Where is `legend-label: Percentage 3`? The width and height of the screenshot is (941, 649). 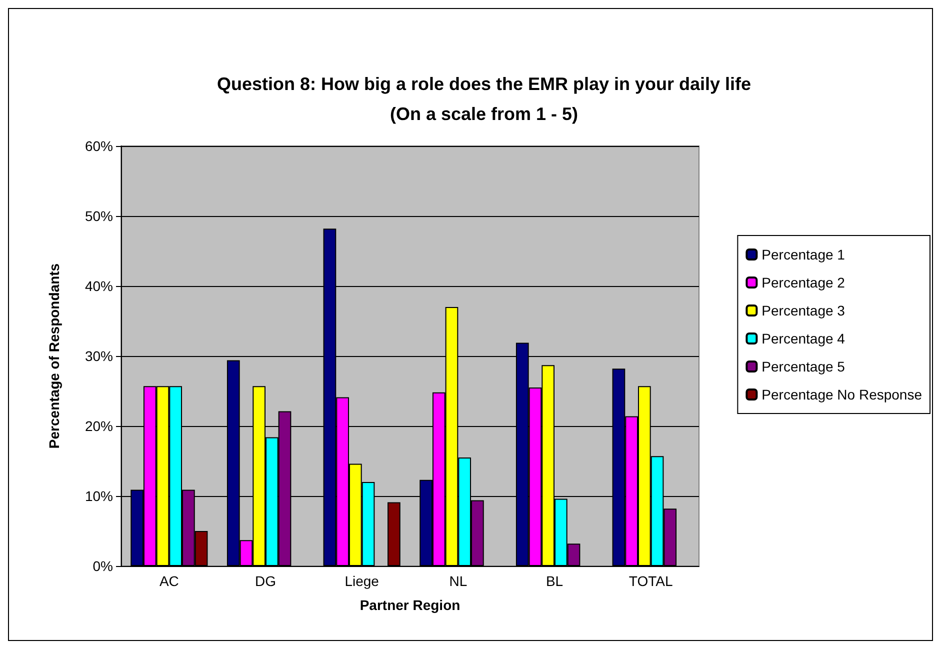 legend-label: Percentage 3 is located at coordinates (804, 310).